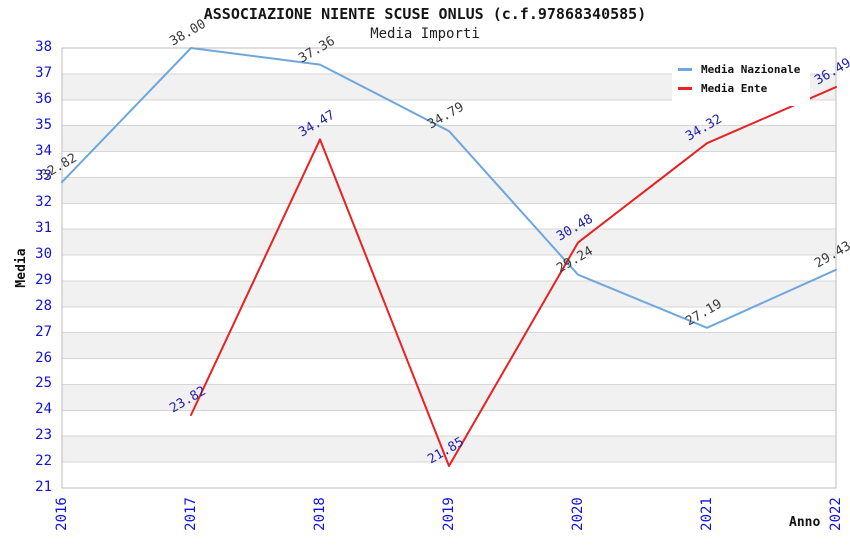  I want to click on x-axis-title: Anno, so click(805, 522).